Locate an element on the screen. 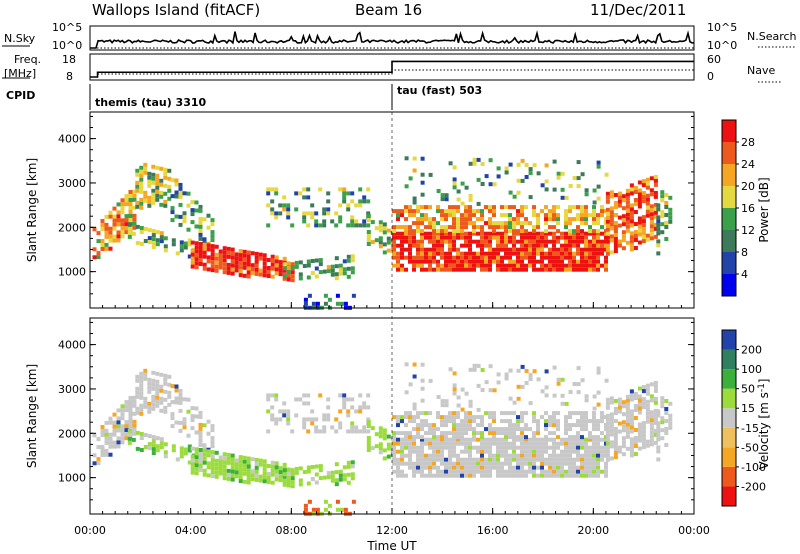 The height and width of the screenshot is (554, 800). power-colorbar-tick-label: 20 is located at coordinates (748, 186).